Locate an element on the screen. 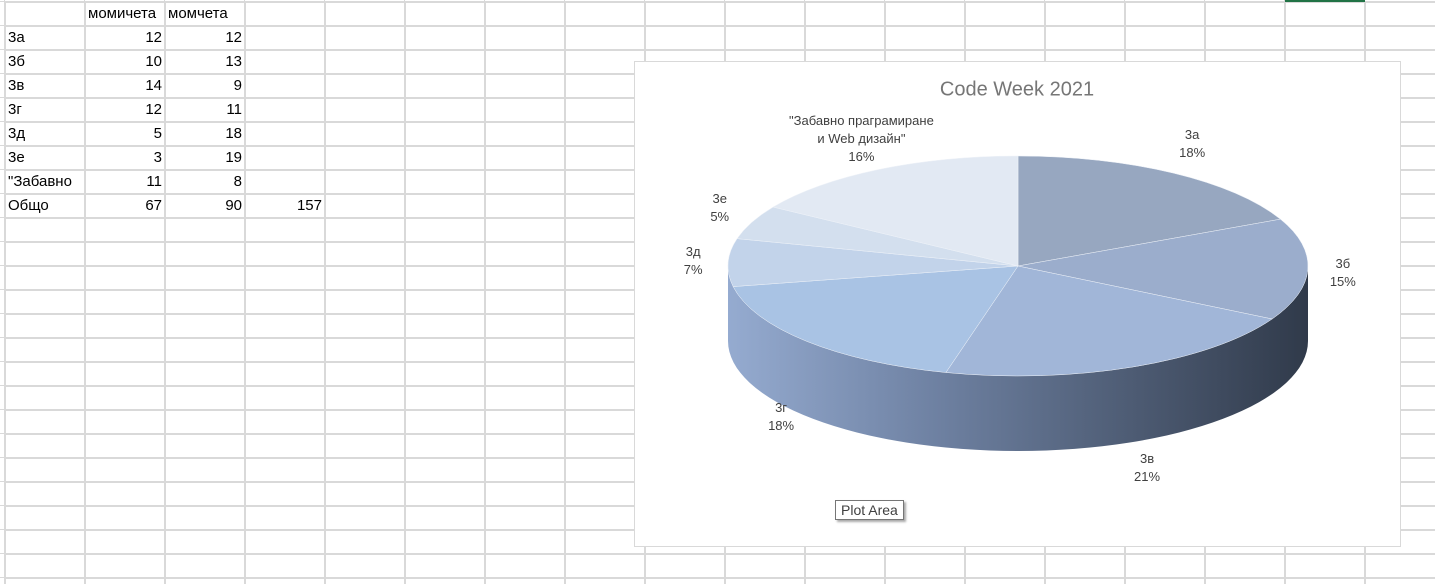  cell: 3д is located at coordinates (17, 133).